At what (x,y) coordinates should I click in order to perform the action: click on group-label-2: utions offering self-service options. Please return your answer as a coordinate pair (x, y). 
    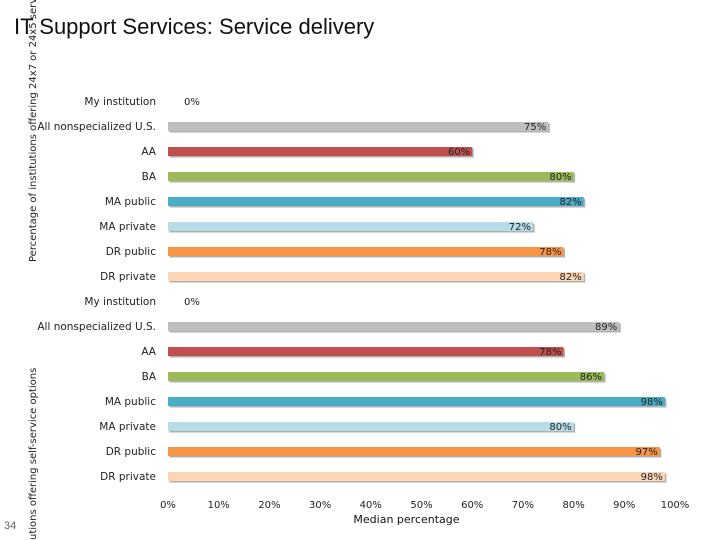
    Looking at the image, I should click on (33, 454).